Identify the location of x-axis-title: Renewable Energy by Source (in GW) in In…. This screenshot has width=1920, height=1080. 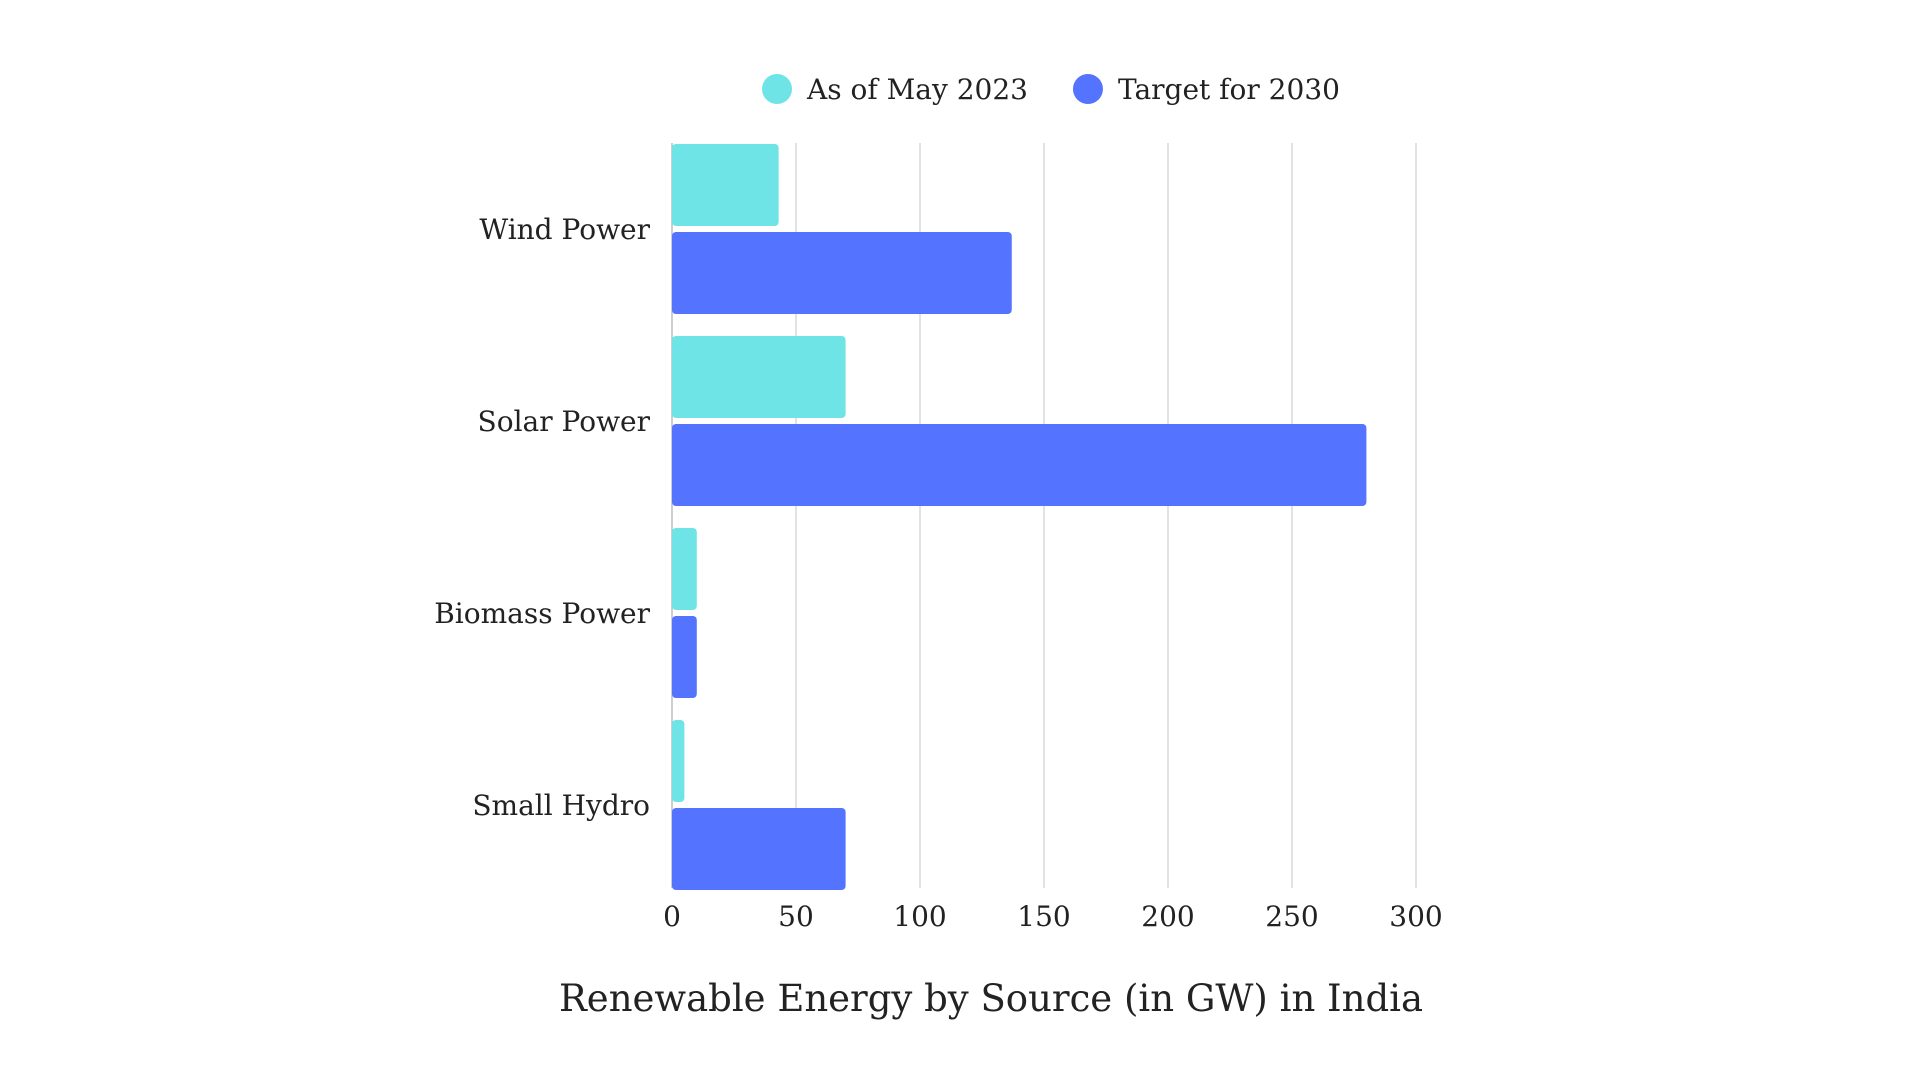
(991, 998).